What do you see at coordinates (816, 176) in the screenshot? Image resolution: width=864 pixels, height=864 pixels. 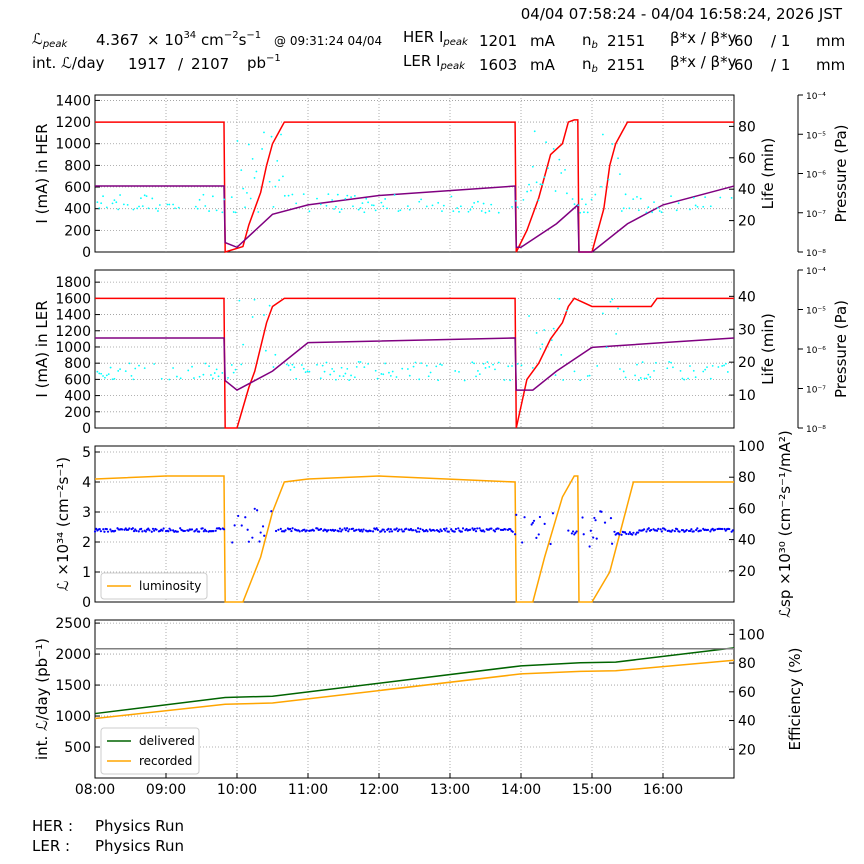 I see `pressure-tick-label: 10⁻⁶` at bounding box center [816, 176].